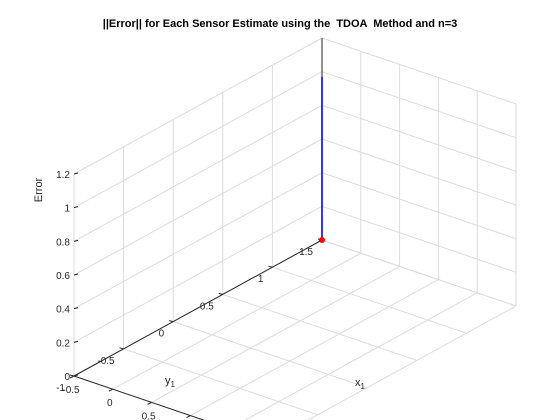  I want to click on y-tick-label: -1, so click(60, 388).